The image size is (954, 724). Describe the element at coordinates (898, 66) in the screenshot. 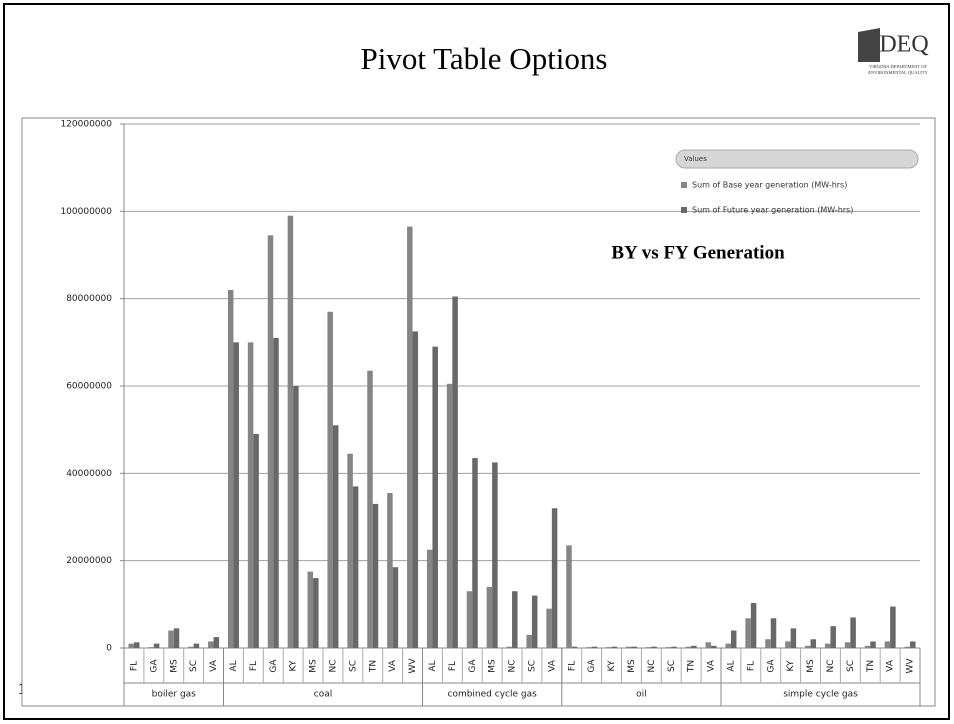

I see `logo-line: VIRGINIA DEPARTMENT OF` at that location.